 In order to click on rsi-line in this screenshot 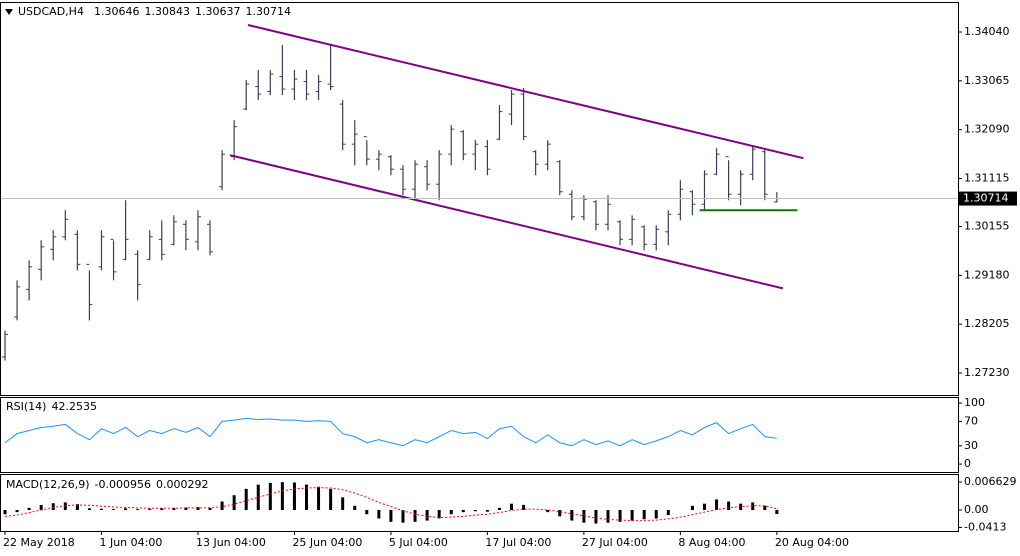, I will do `click(390, 432)`.